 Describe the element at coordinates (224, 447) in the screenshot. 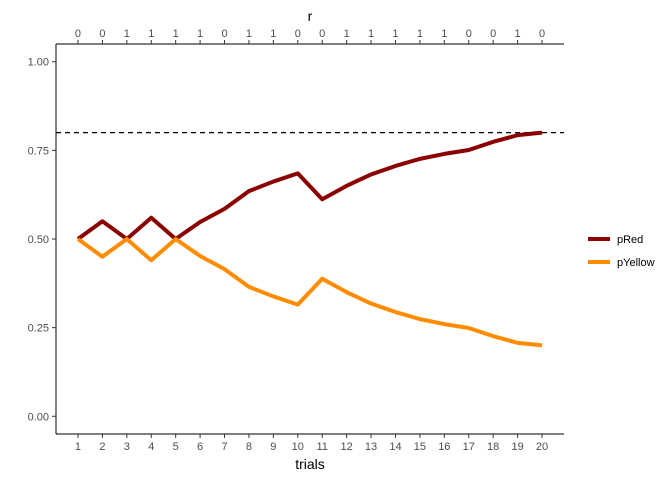

I see `x-tick-label: 7` at that location.